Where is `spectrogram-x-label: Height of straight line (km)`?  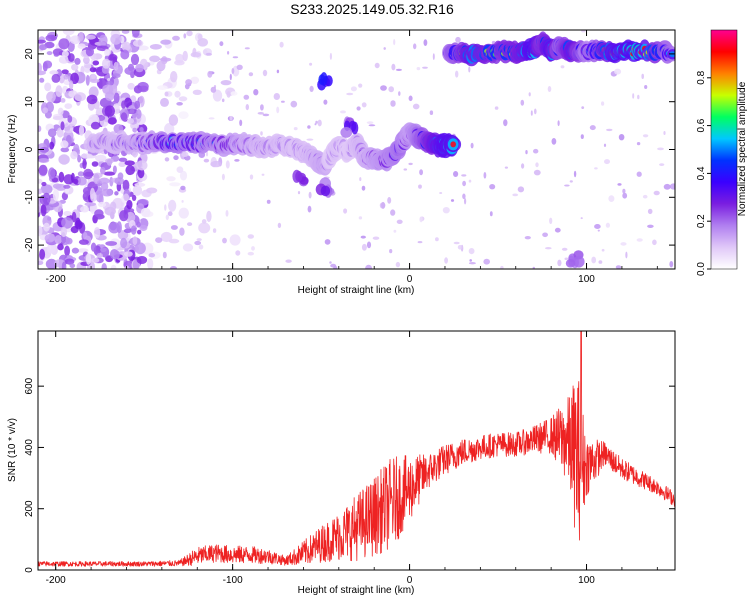 spectrogram-x-label: Height of straight line (km) is located at coordinates (356, 290).